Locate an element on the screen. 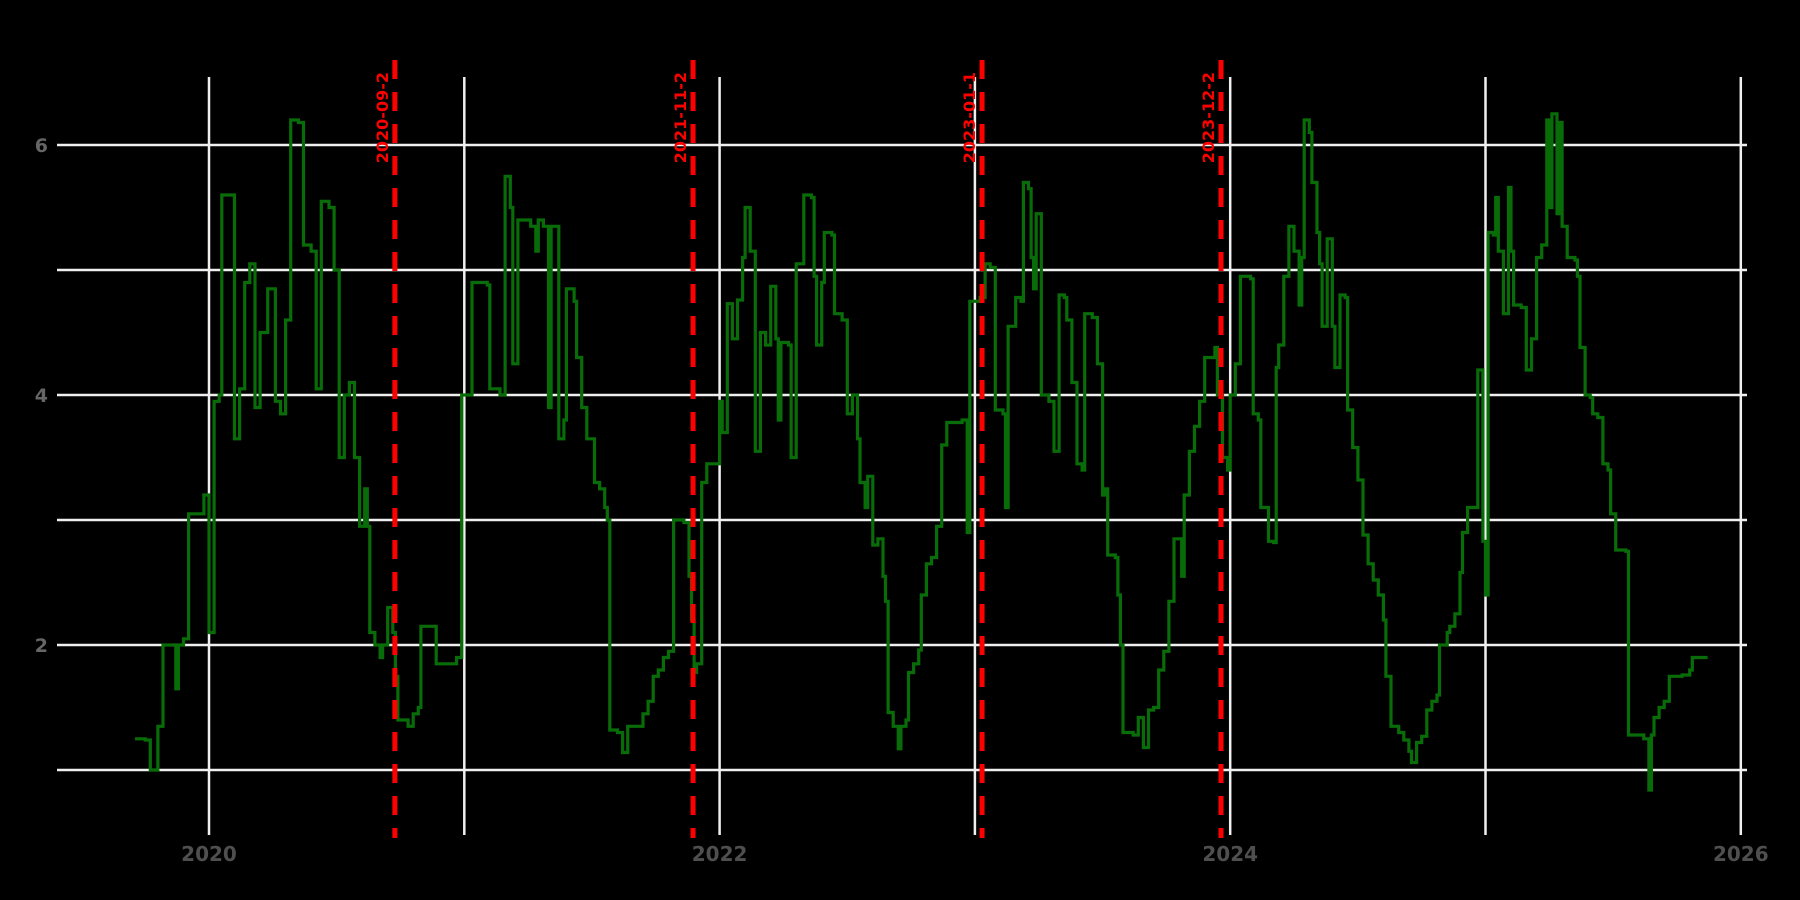 The image size is (1800, 900). event-label: 2023-12-2 is located at coordinates (1208, 117).